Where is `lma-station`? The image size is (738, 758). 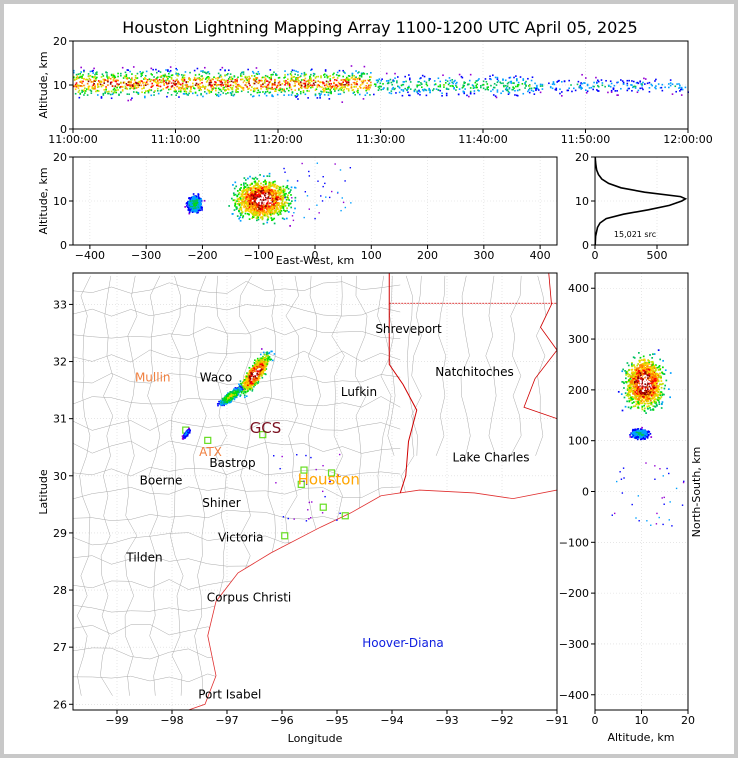 lma-station is located at coordinates (285, 536).